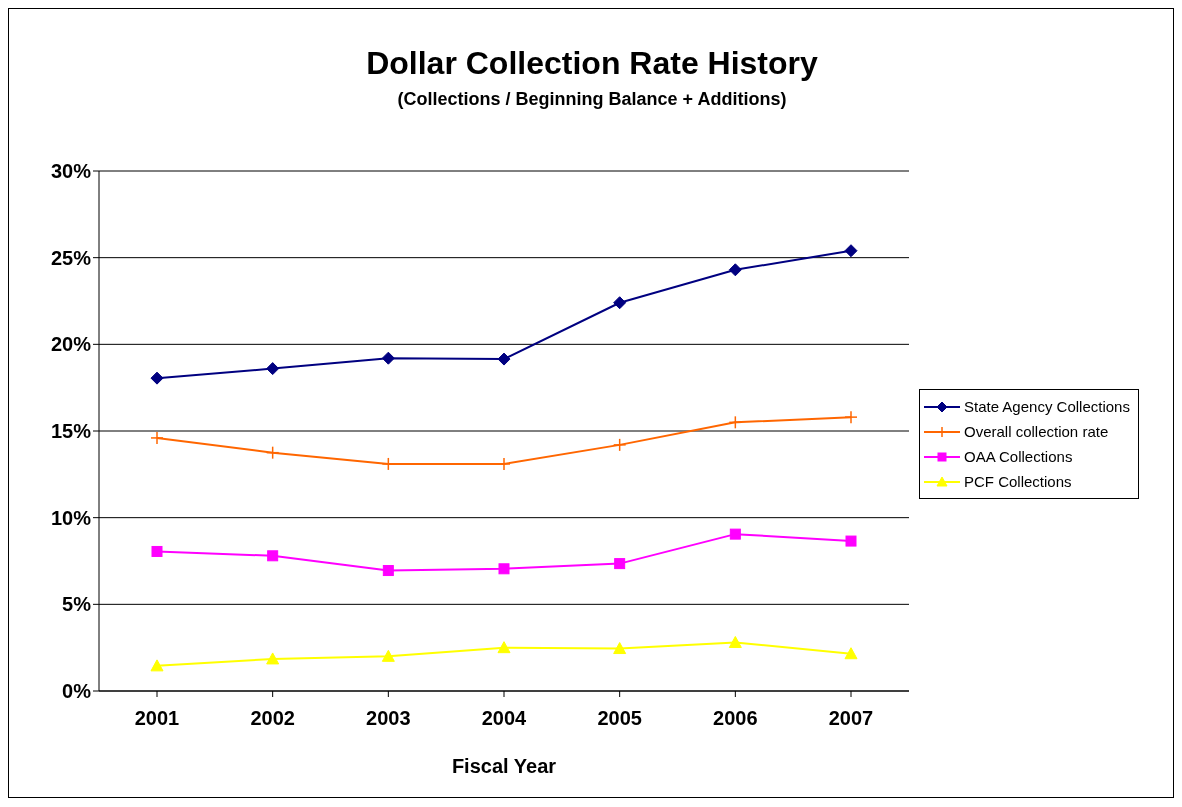 The image size is (1182, 807). Describe the element at coordinates (71, 431) in the screenshot. I see `y-tick-label: 15%` at that location.